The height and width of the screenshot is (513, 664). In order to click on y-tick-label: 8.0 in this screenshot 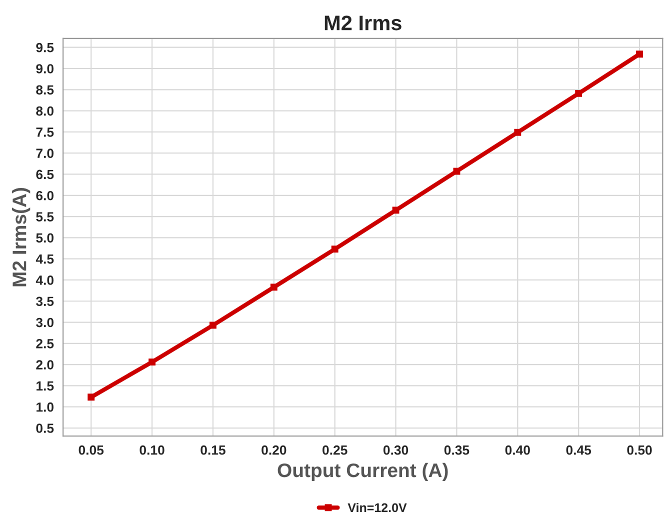, I will do `click(45, 111)`.